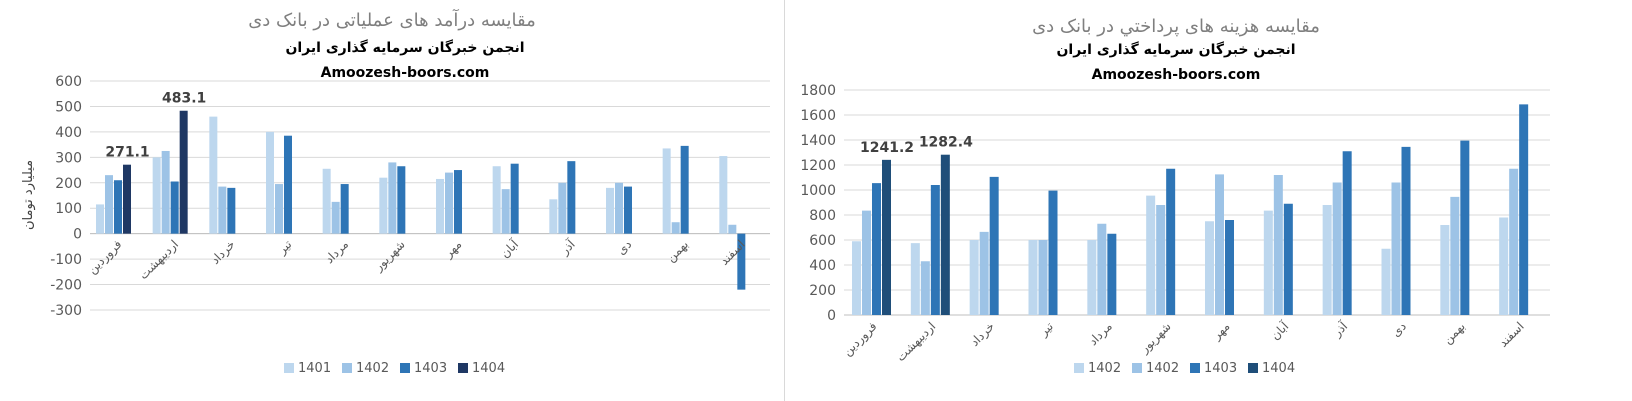  I want to click on data-label: 483.1, so click(184, 99).